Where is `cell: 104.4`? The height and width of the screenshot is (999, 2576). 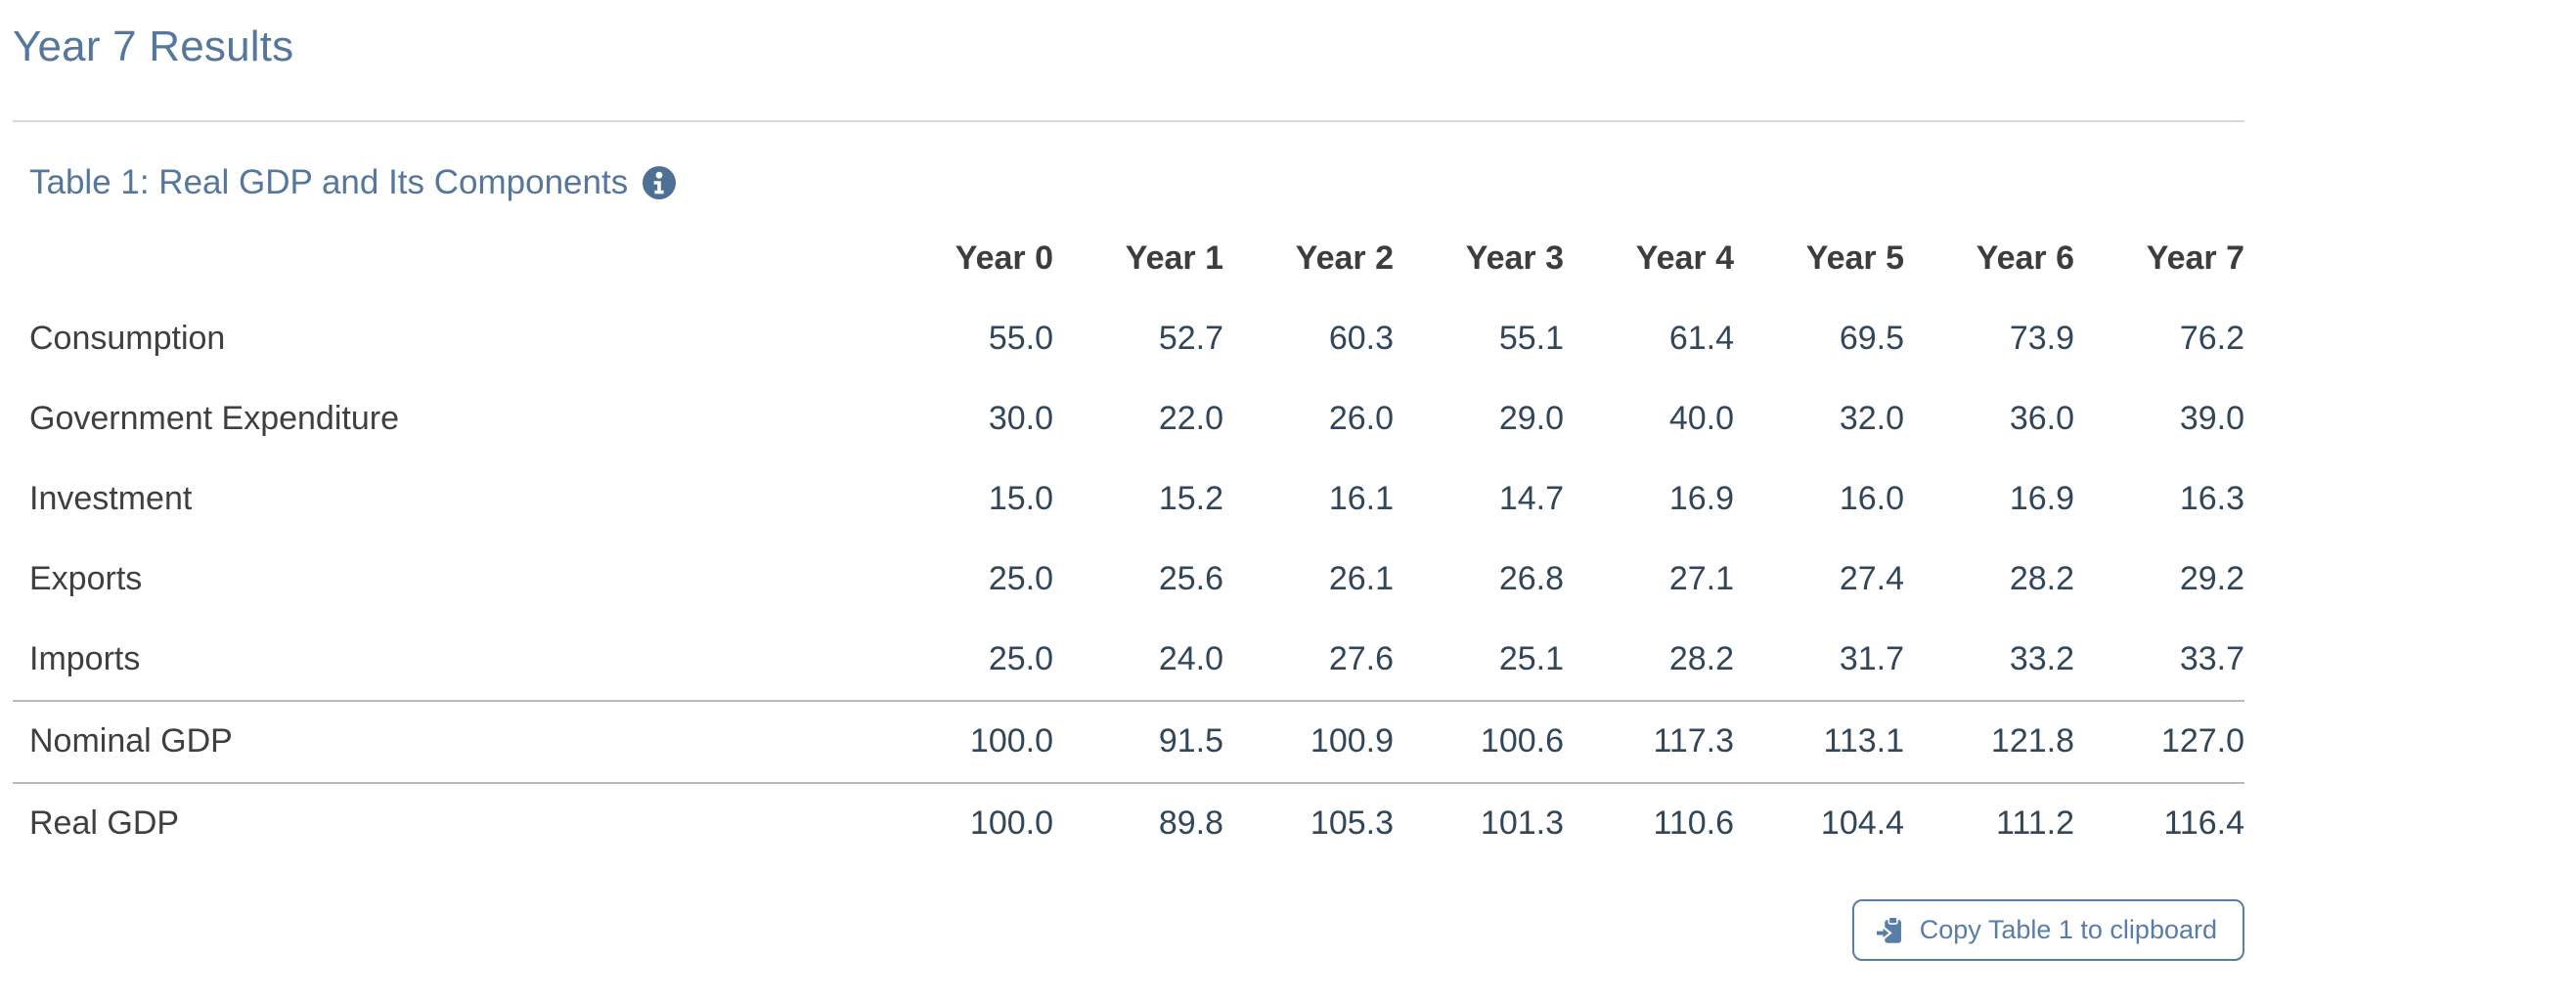
cell: 104.4 is located at coordinates (1819, 823).